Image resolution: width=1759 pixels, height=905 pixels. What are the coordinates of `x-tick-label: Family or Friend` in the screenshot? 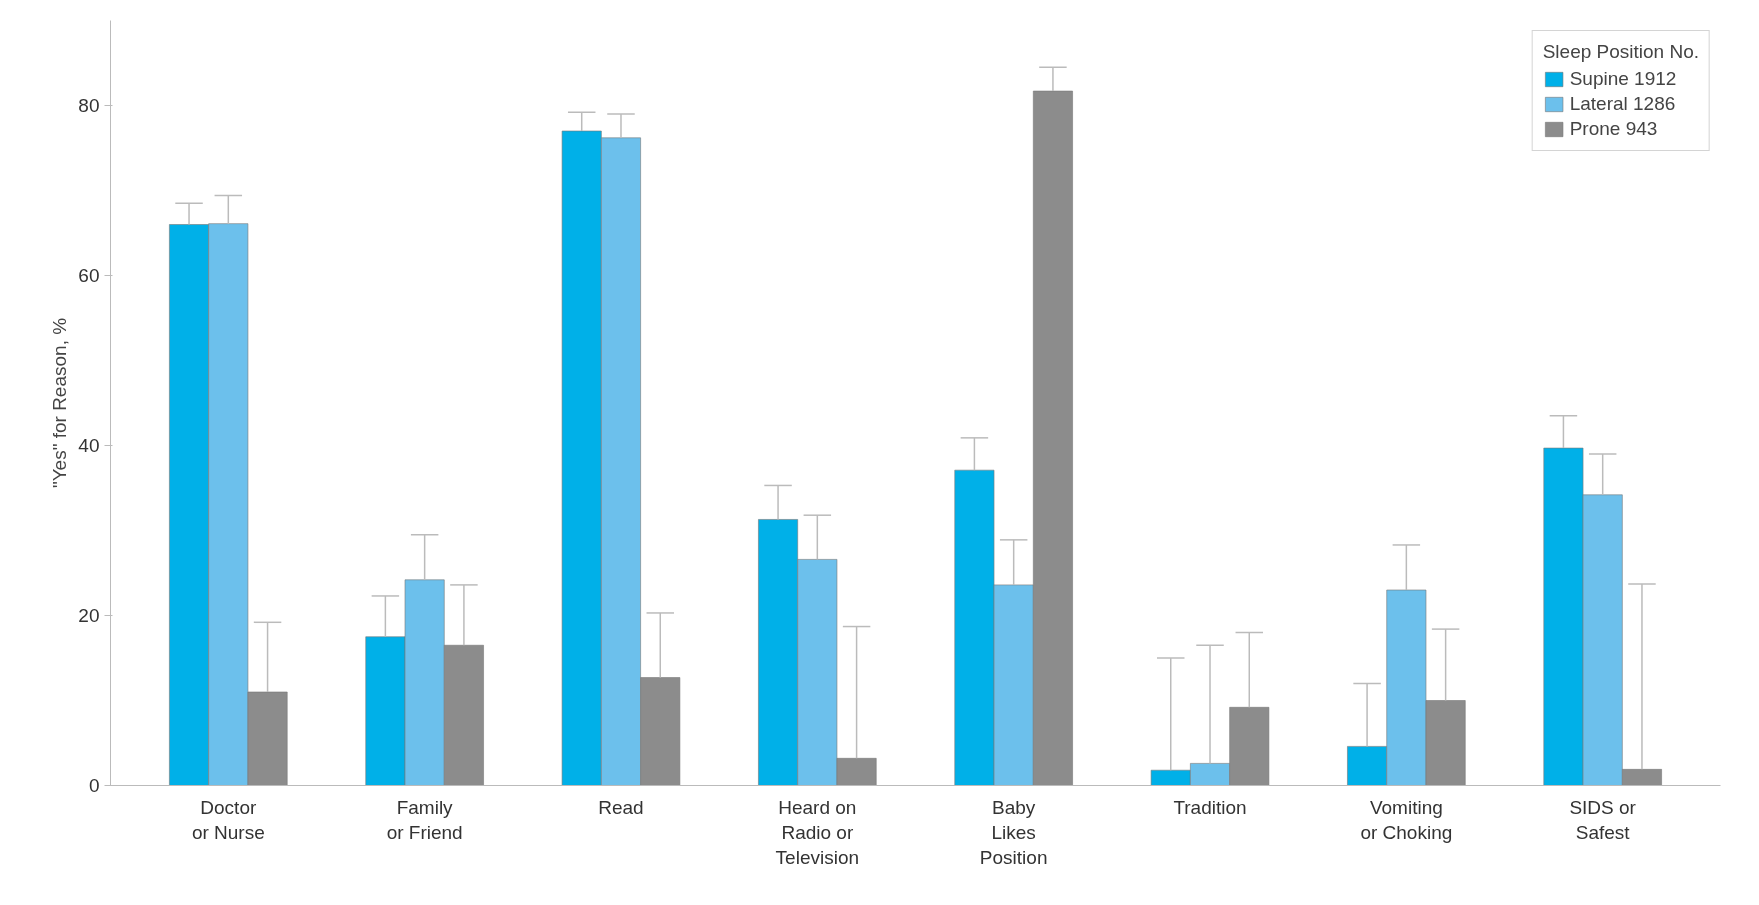 It's located at (424, 819).